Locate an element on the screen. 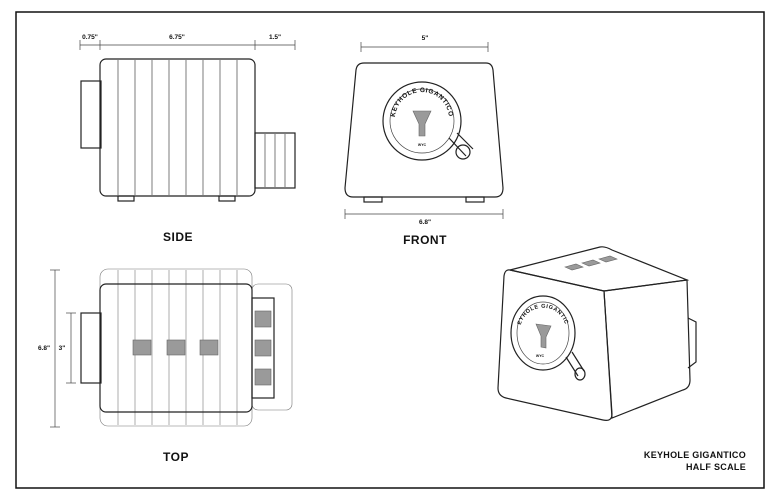 This screenshot has height=500, width=780. side-view: 0.75" 6.75" 1.5" SIDE is located at coordinates (187, 139).